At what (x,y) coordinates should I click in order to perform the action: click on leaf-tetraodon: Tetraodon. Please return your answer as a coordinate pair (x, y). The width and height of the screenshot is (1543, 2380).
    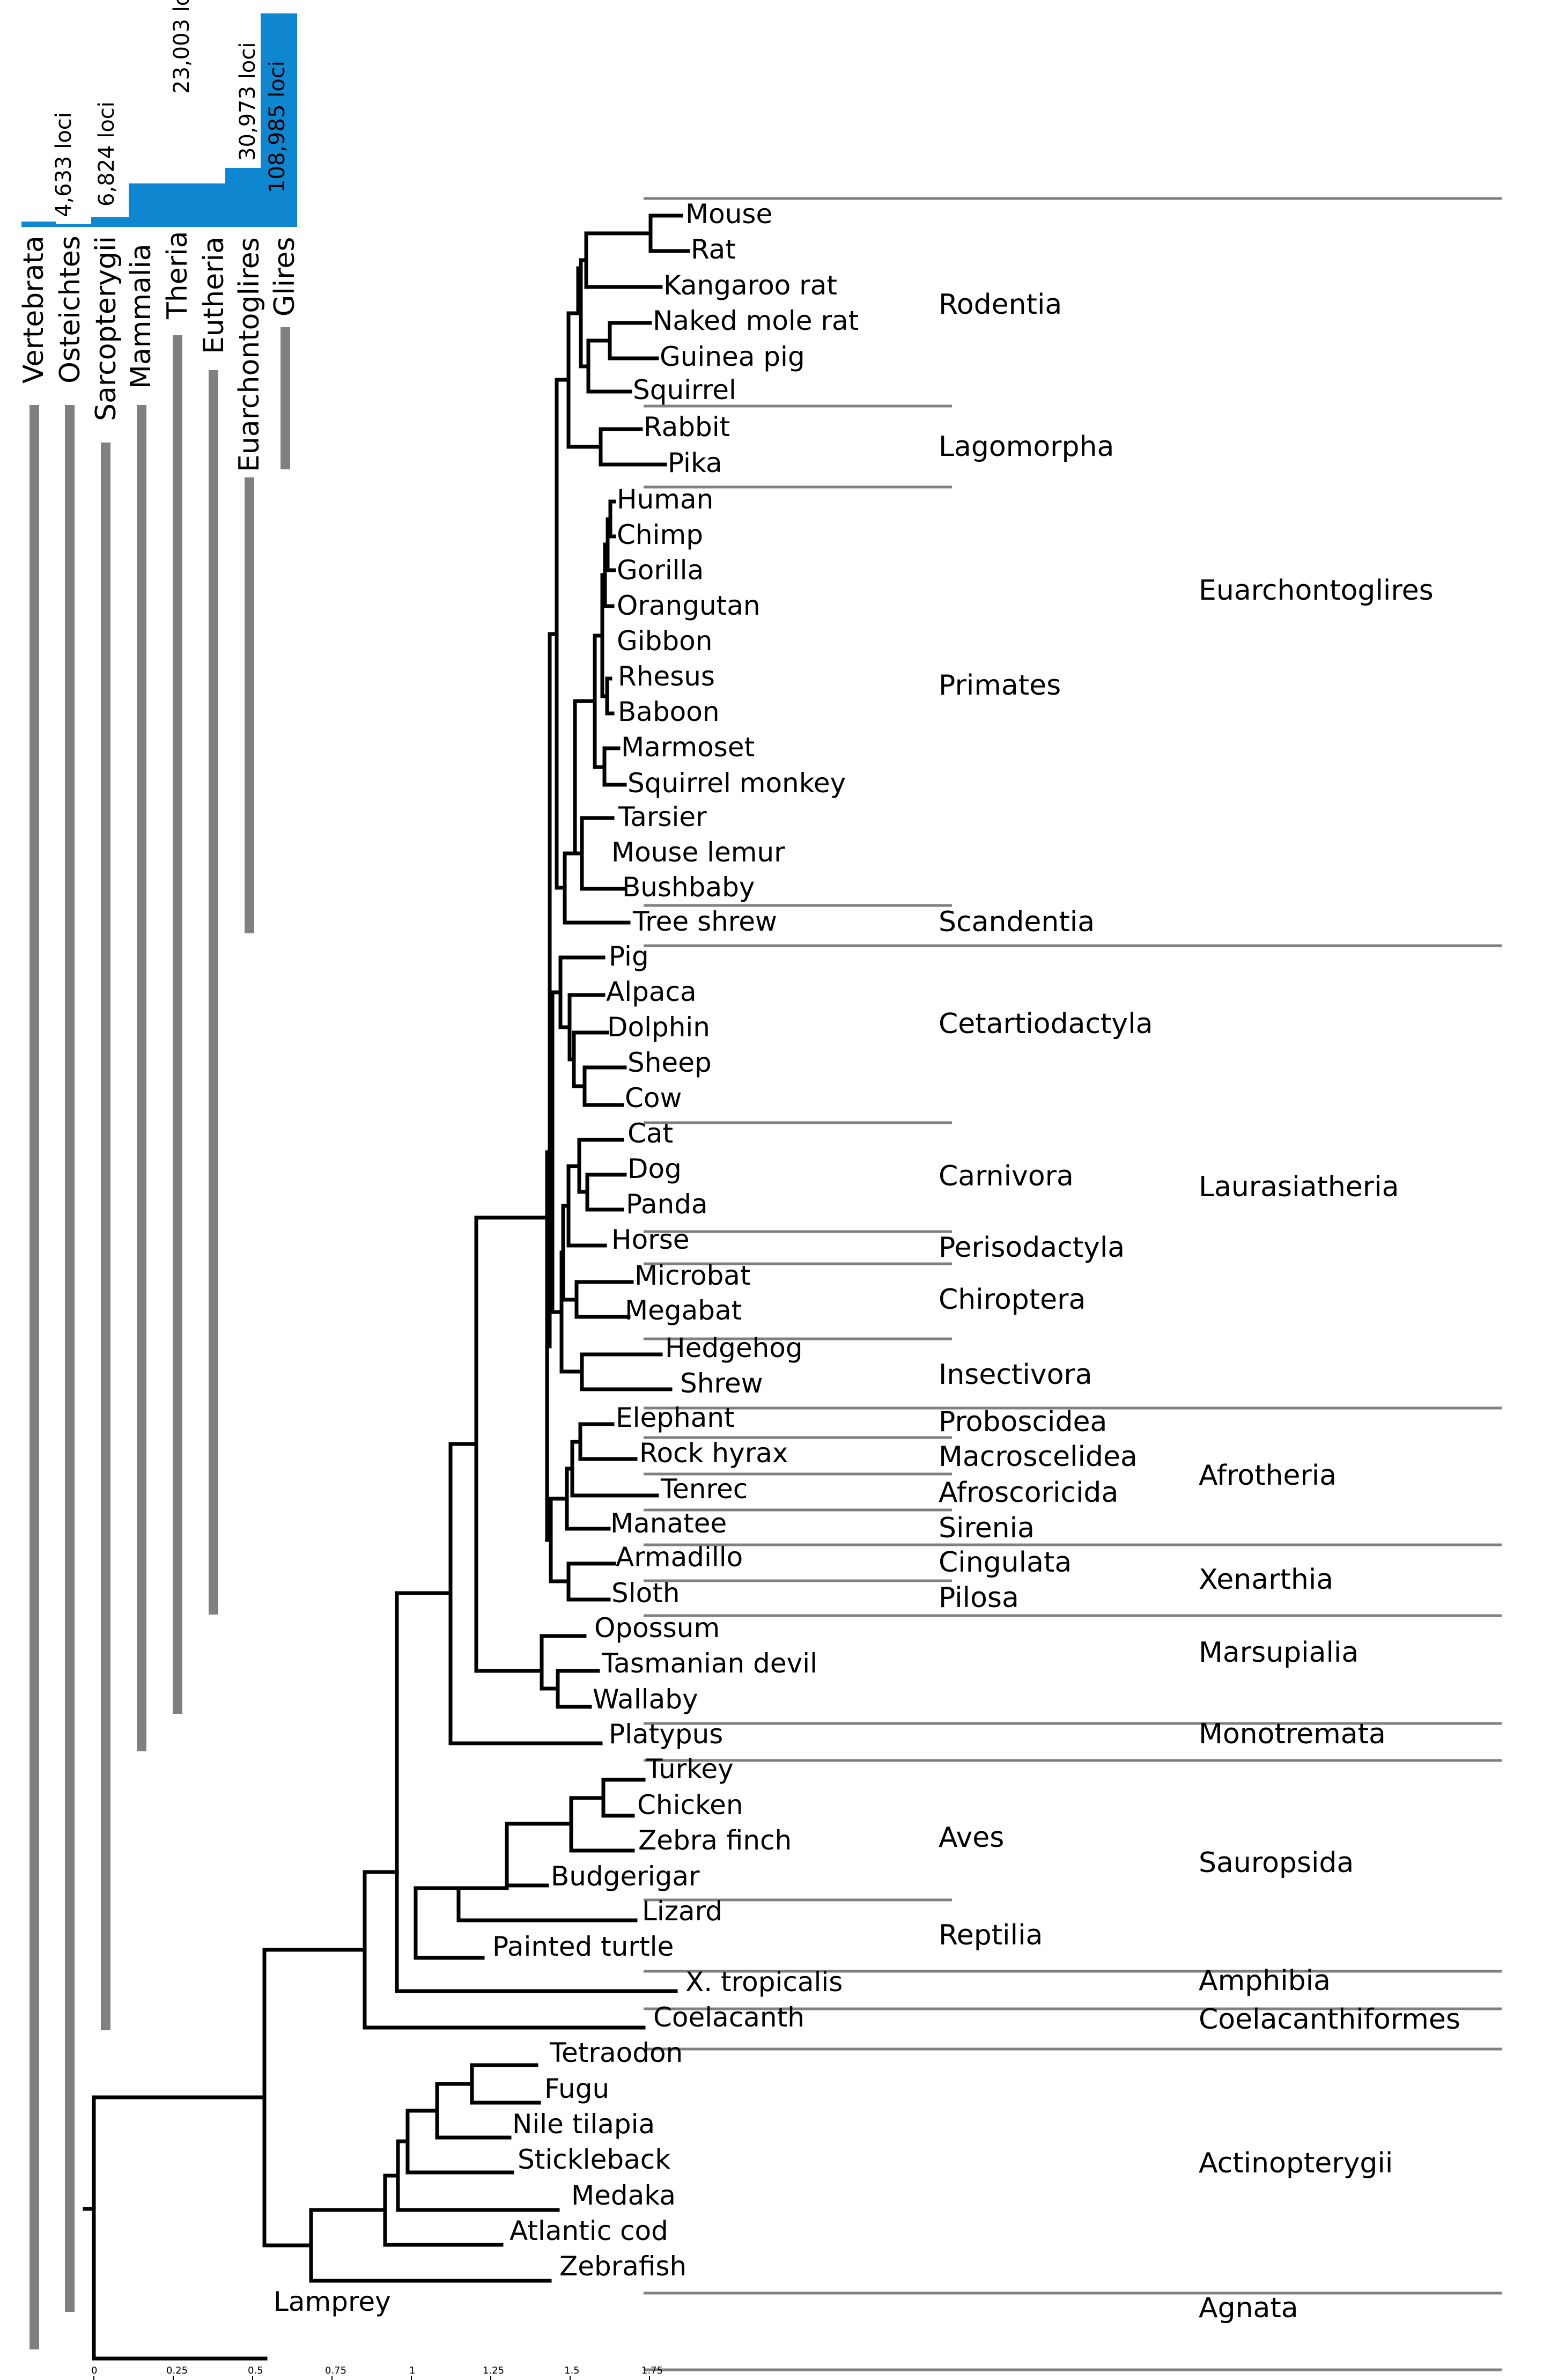
    Looking at the image, I should click on (616, 2052).